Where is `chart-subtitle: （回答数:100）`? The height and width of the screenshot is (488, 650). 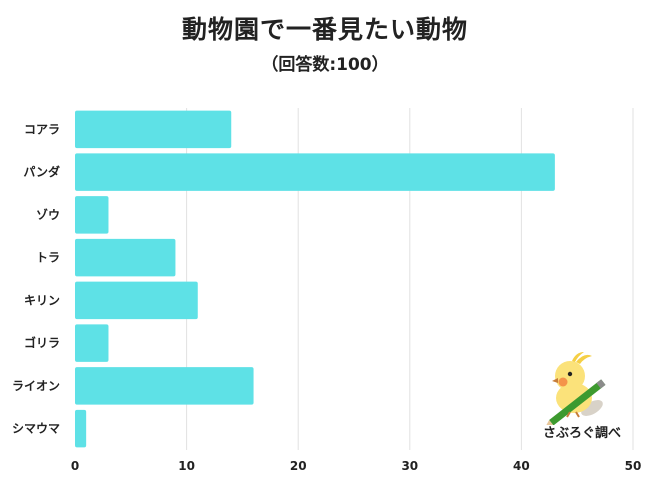
chart-subtitle: （回答数:100） is located at coordinates (325, 65).